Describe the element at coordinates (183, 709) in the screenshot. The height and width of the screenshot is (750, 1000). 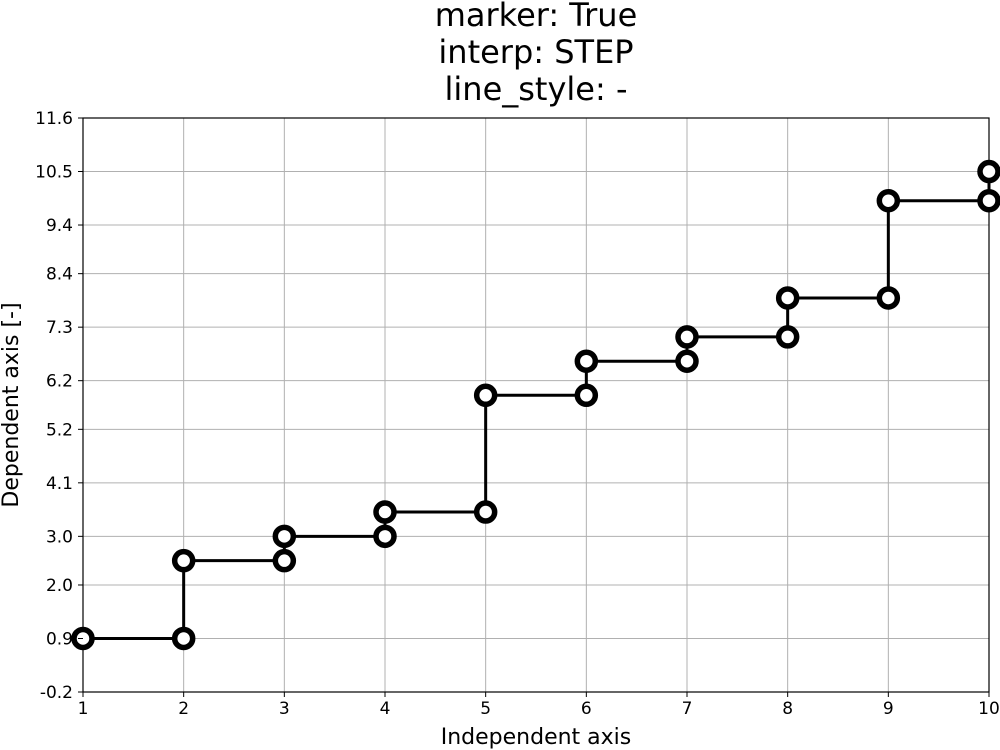
I see `x-tick-label: 2` at that location.